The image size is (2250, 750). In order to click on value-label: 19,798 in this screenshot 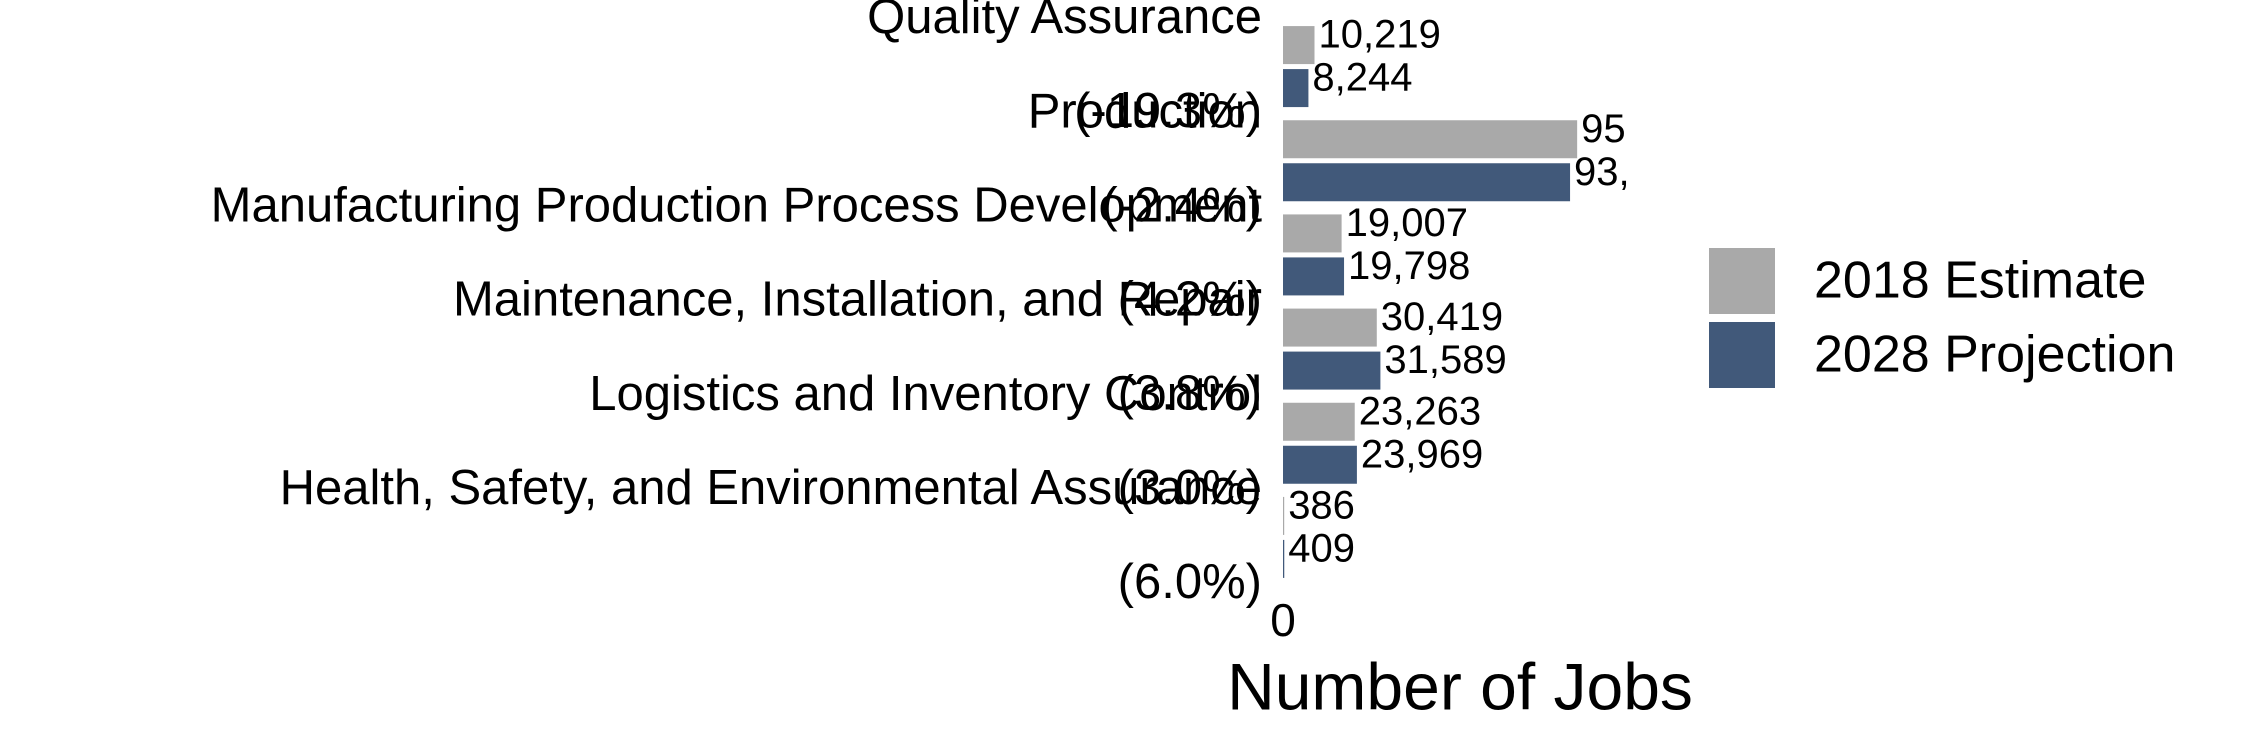, I will do `click(1409, 266)`.